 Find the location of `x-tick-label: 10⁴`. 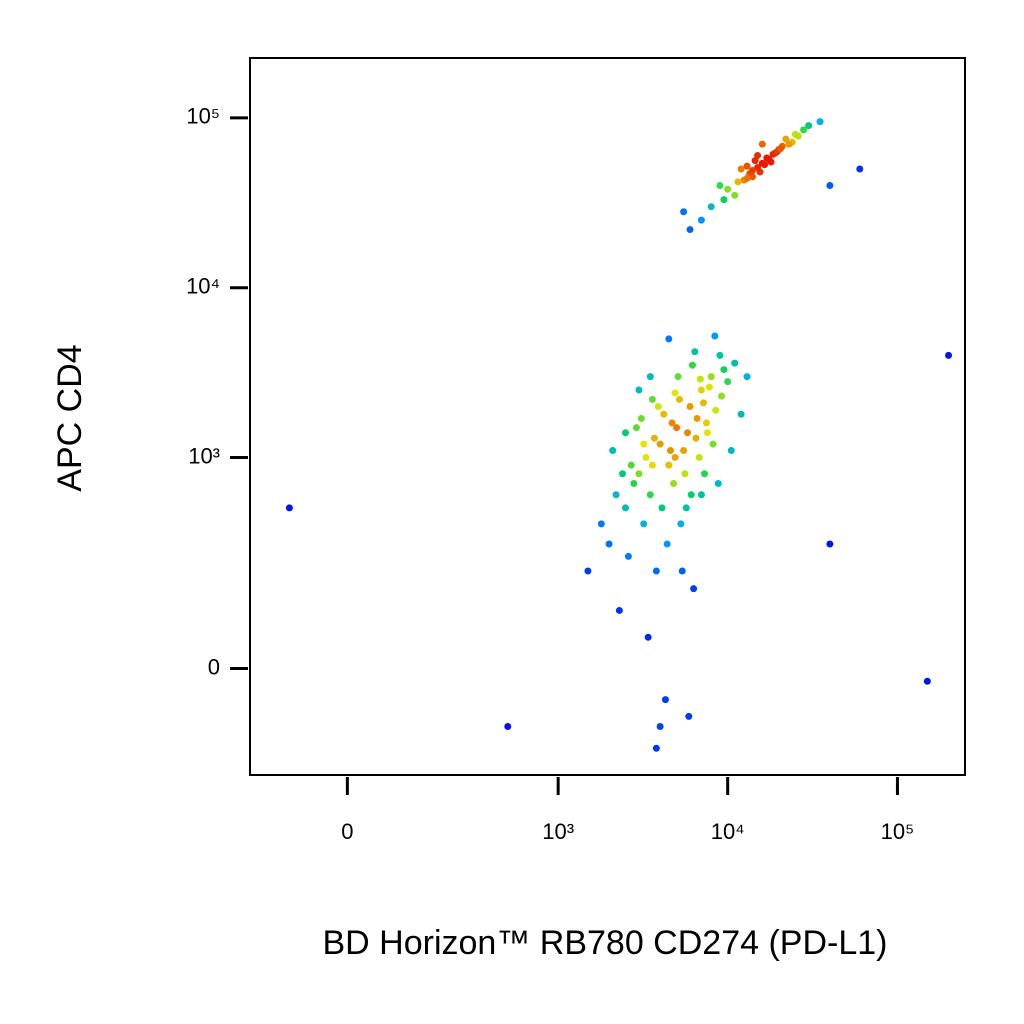

x-tick-label: 10⁴ is located at coordinates (728, 831).